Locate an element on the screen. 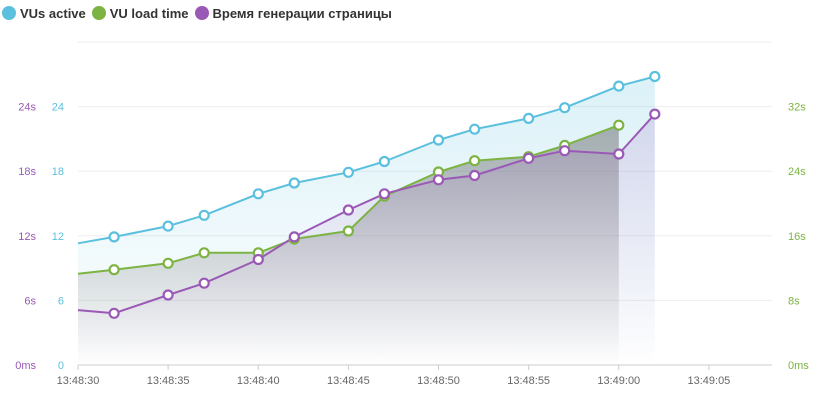  x-tick-label: 13:48:30 is located at coordinates (78, 381).